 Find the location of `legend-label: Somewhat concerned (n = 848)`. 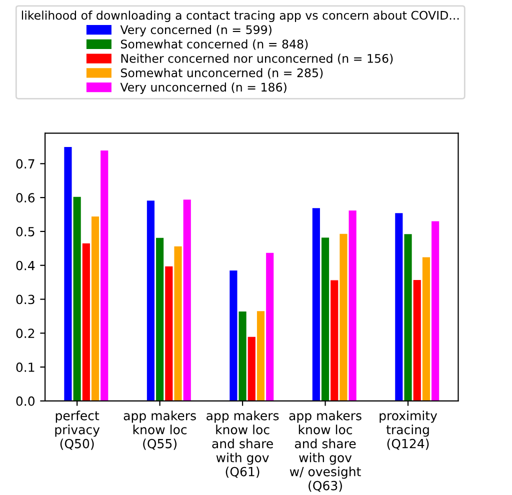

legend-label: Somewhat concerned (n = 848) is located at coordinates (214, 44).